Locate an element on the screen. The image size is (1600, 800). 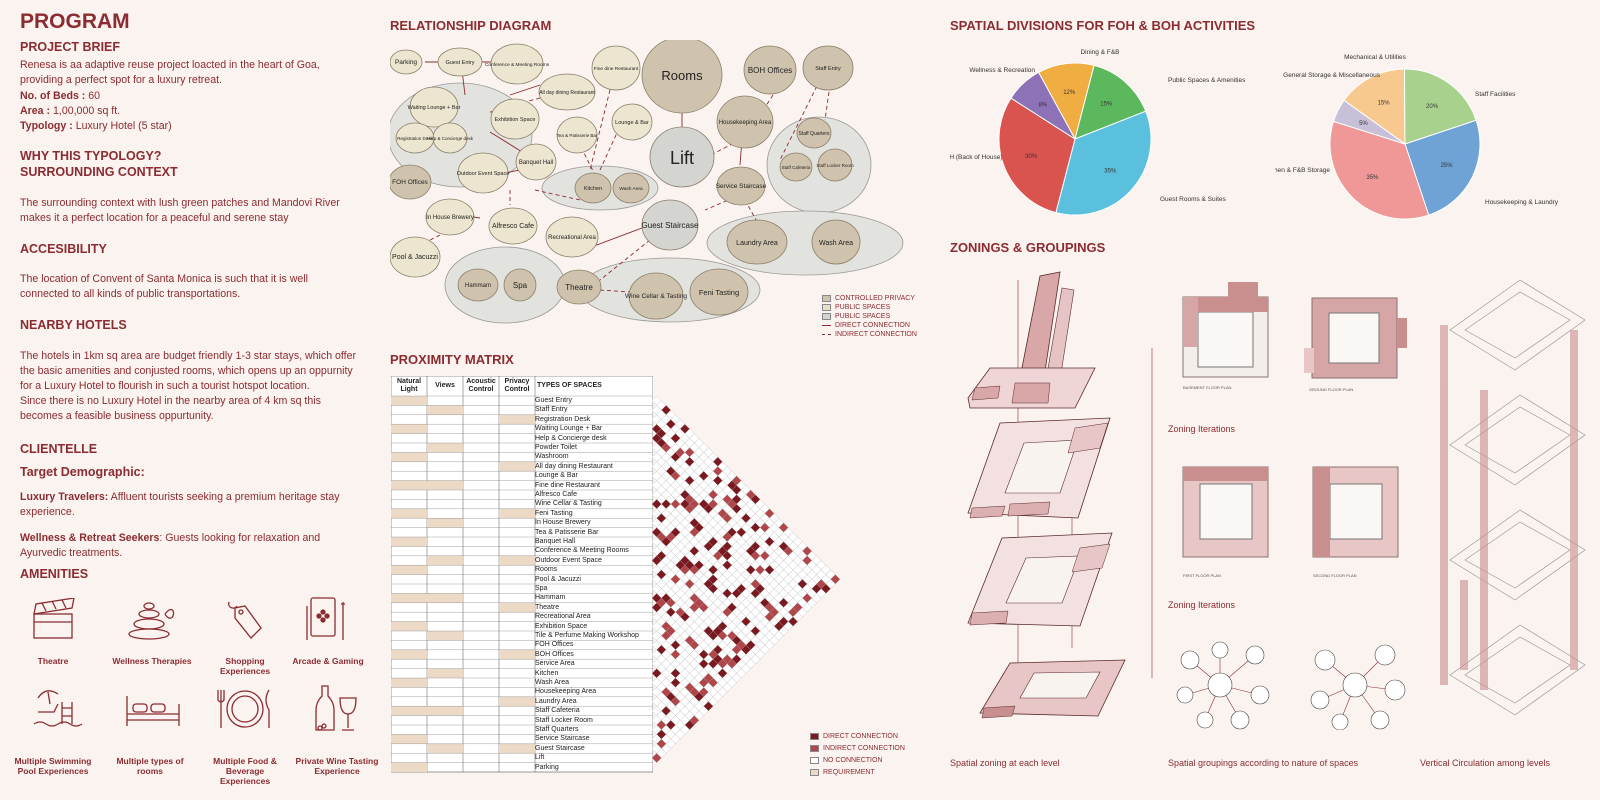
node-label: Registration Desk is located at coordinates (415, 138).